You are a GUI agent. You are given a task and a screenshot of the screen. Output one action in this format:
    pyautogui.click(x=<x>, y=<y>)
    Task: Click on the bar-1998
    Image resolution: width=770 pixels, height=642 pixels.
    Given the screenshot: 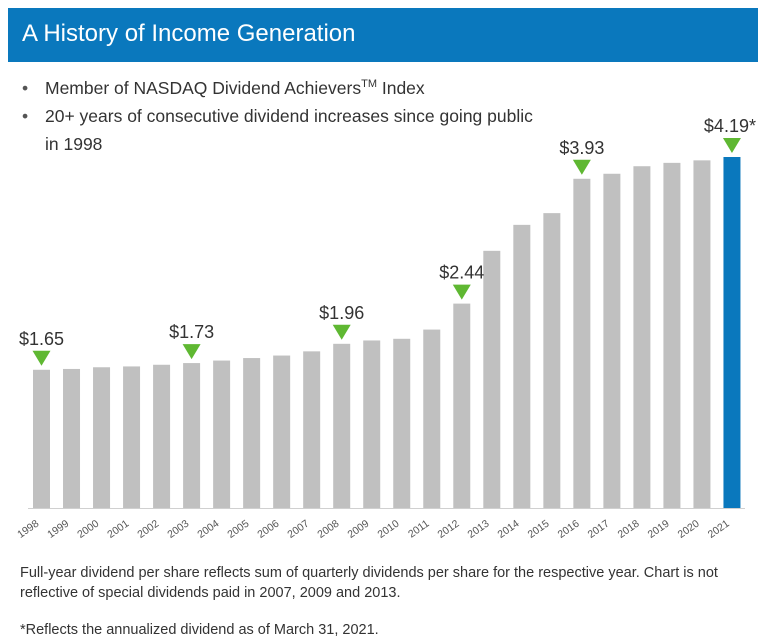 What is the action you would take?
    pyautogui.click(x=41, y=438)
    